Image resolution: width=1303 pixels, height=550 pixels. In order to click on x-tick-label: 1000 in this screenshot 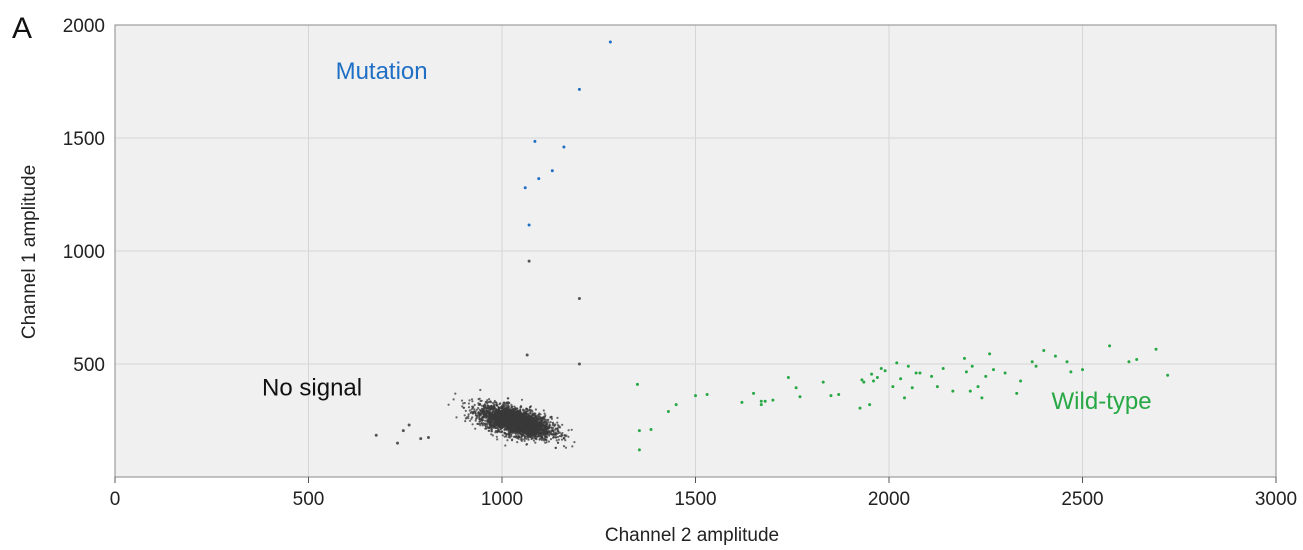, I will do `click(502, 499)`.